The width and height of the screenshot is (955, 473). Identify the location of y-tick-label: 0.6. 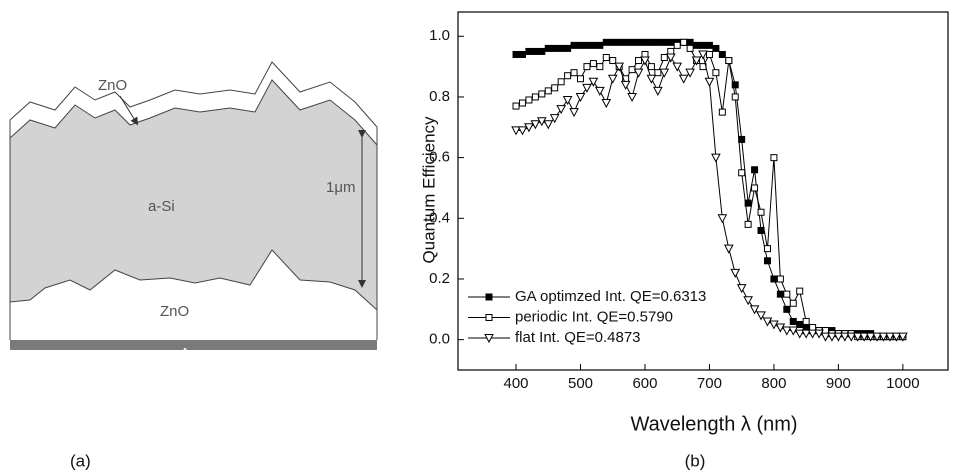
(439, 157).